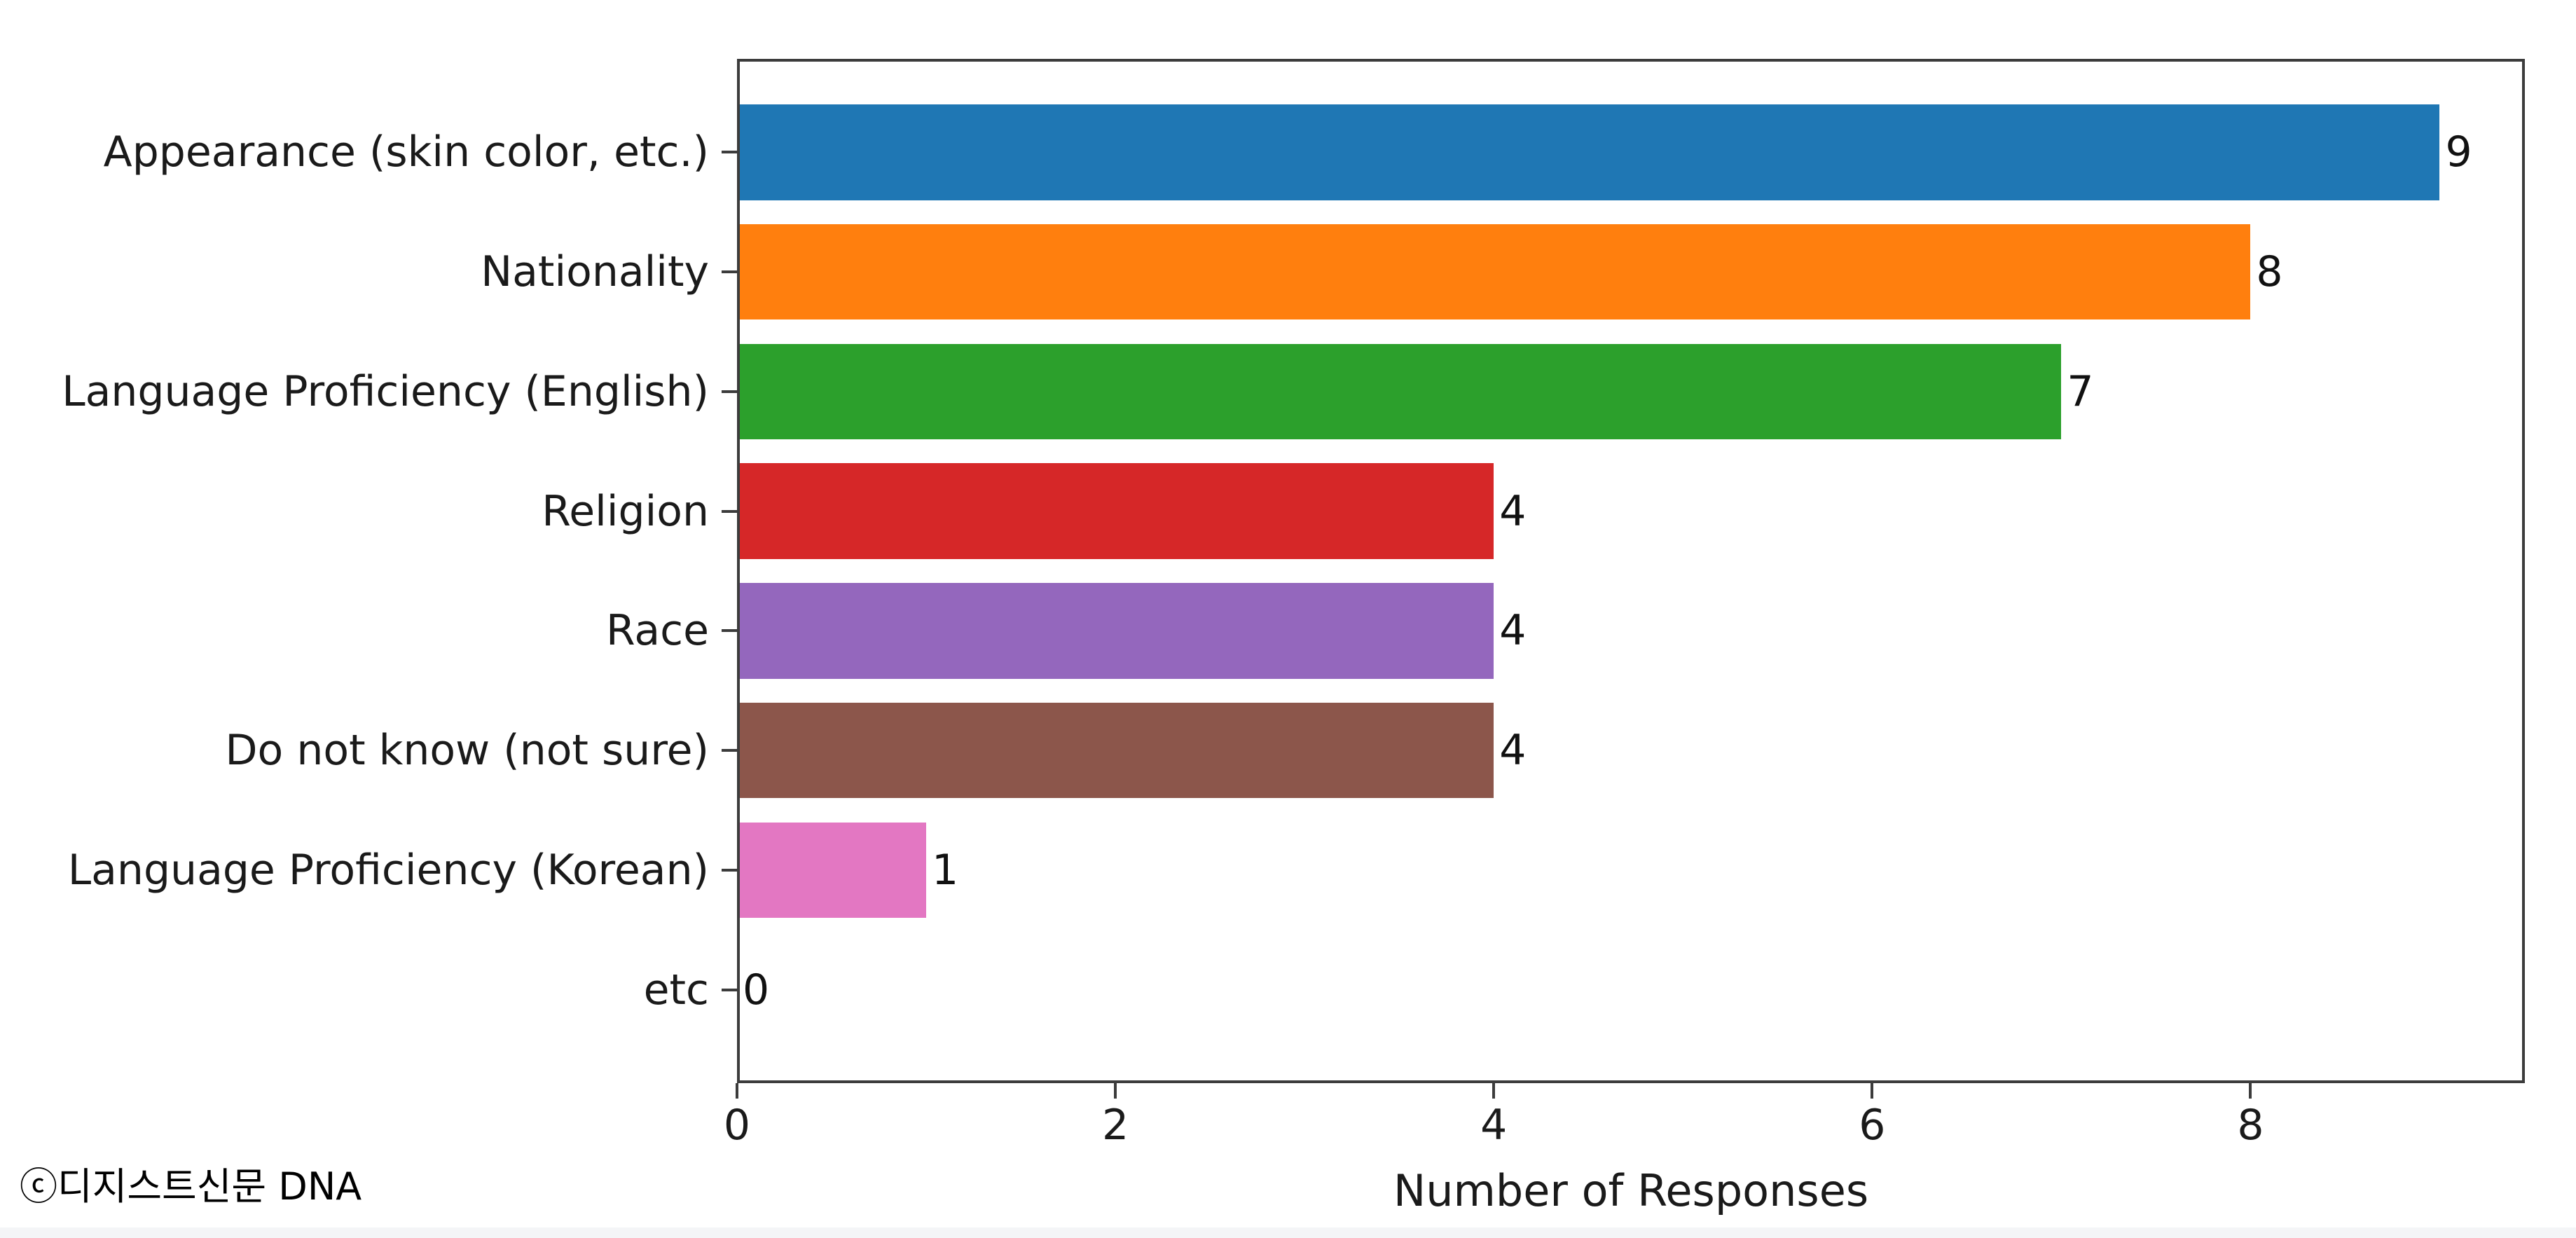 The image size is (2576, 1238). I want to click on x-tick-label: 8, so click(2250, 1125).